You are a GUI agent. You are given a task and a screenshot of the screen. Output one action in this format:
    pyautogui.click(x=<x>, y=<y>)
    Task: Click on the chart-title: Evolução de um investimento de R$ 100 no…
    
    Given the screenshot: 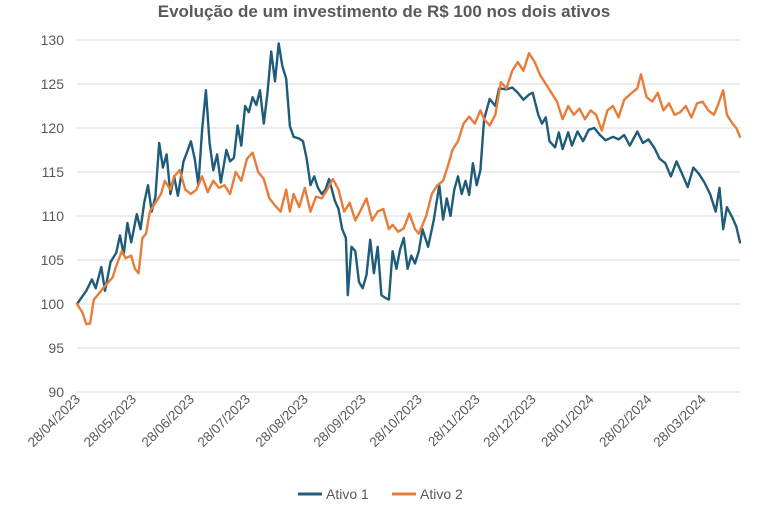 What is the action you would take?
    pyautogui.click(x=384, y=11)
    